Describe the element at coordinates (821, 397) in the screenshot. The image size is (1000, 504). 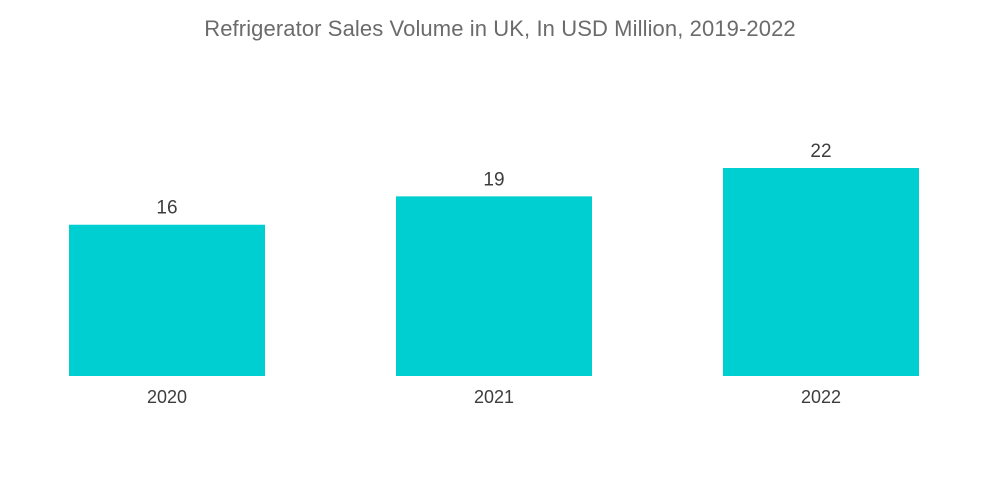
I see `x-tick-label-2022: 2022` at that location.